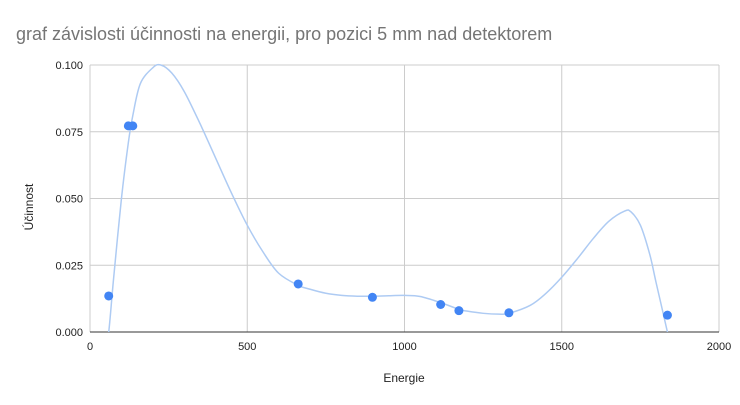  I want to click on y-tick-label: 0.025, so click(69, 266).